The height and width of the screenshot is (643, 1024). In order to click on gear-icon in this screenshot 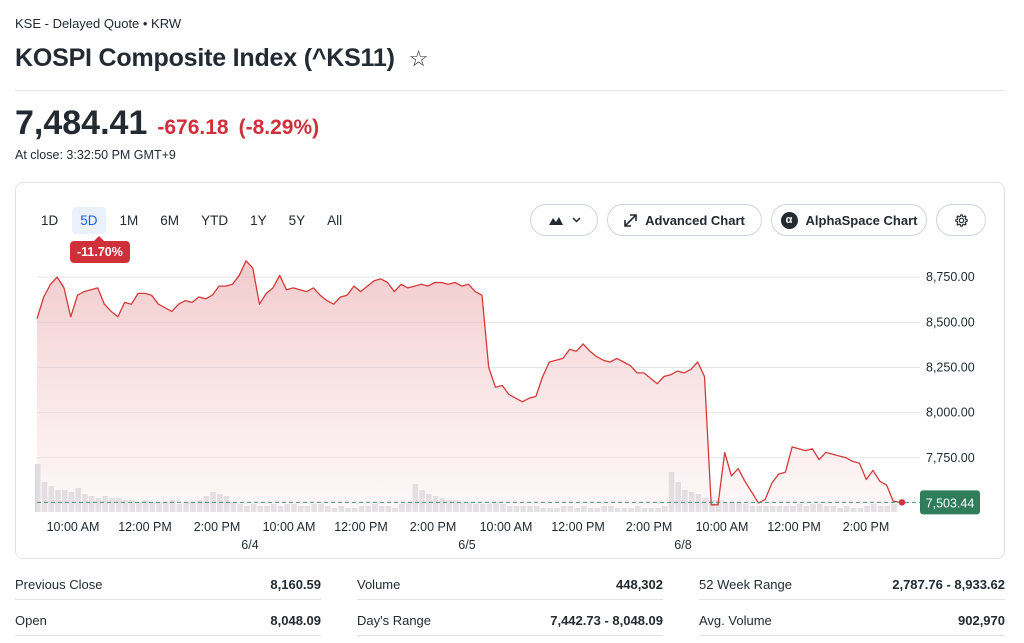, I will do `click(961, 220)`.